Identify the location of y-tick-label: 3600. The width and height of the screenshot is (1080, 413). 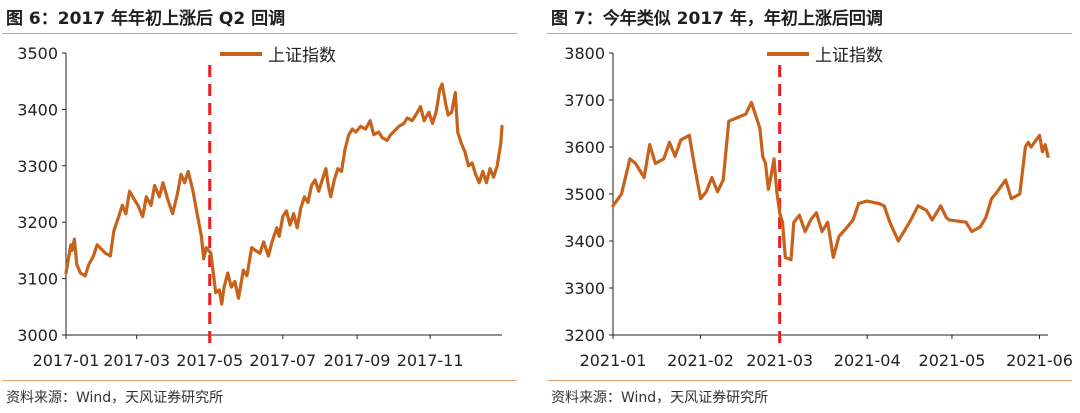
(584, 147).